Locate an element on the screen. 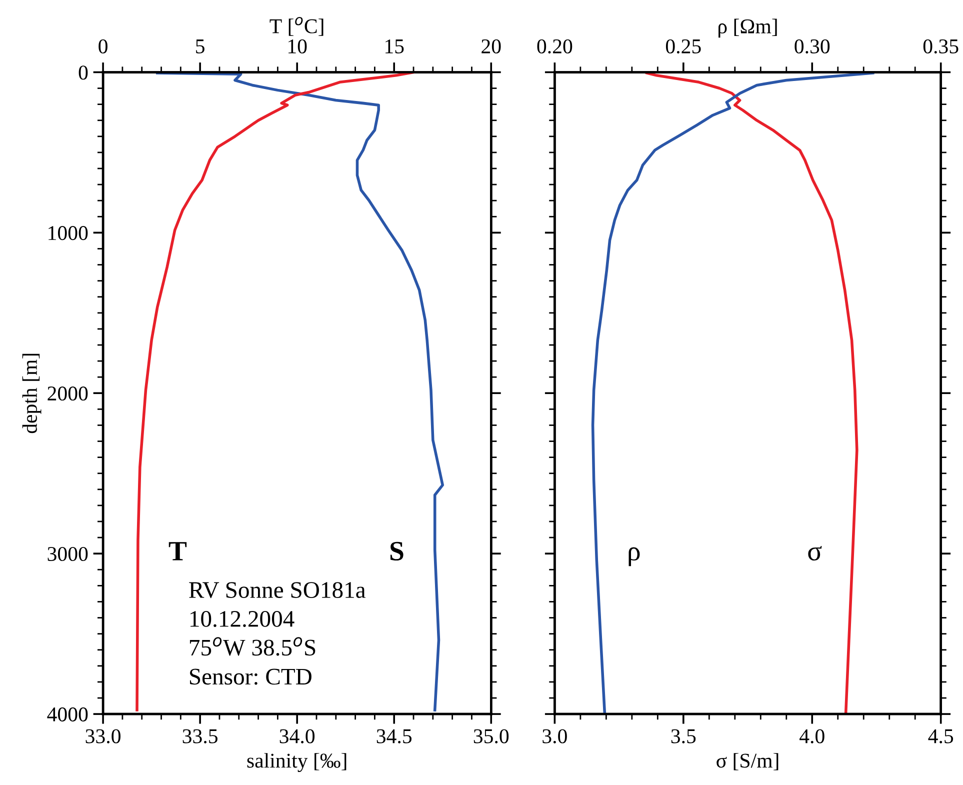 The width and height of the screenshot is (963, 785). x2-axis-title: T [$^{o}$C] is located at coordinates (297, 26).